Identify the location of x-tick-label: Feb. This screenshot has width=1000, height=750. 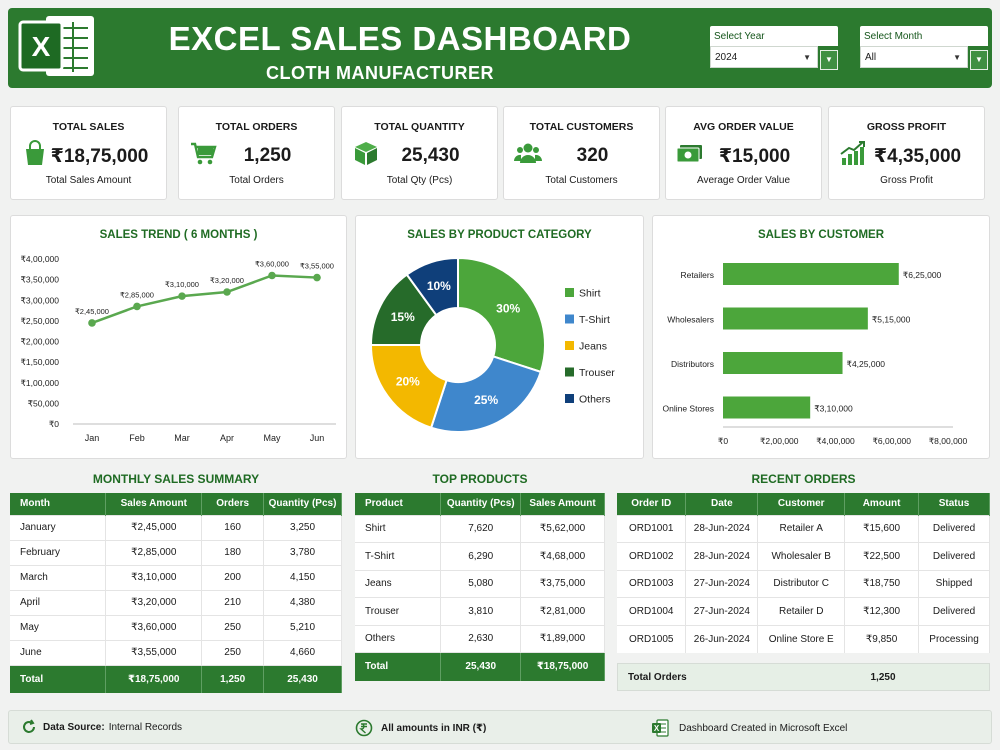
(137, 438).